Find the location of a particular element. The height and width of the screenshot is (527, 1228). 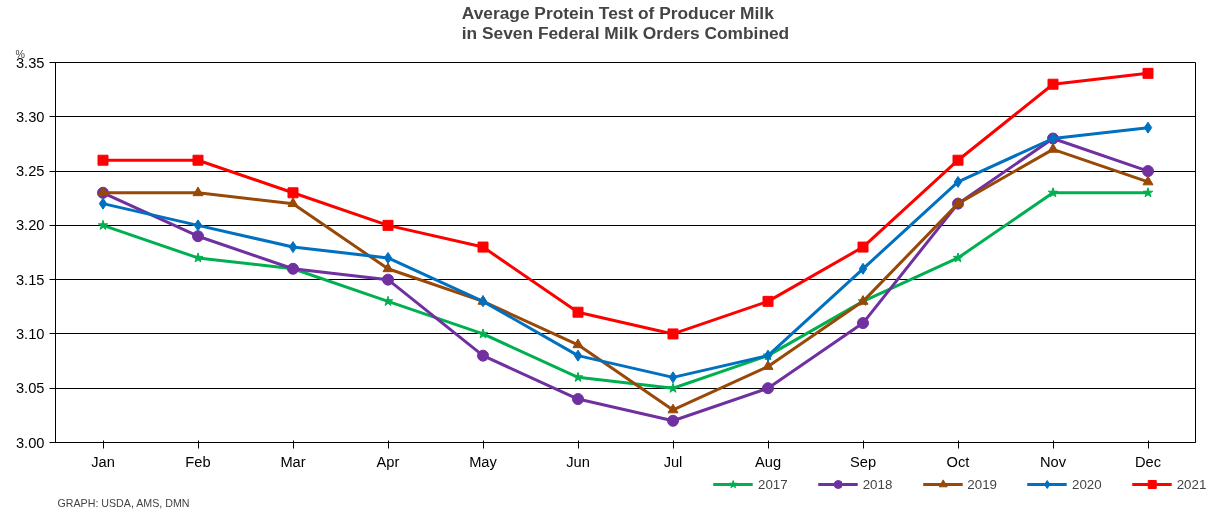

text: GRAPH: USDA, AMS, DMN is located at coordinates (123, 502).